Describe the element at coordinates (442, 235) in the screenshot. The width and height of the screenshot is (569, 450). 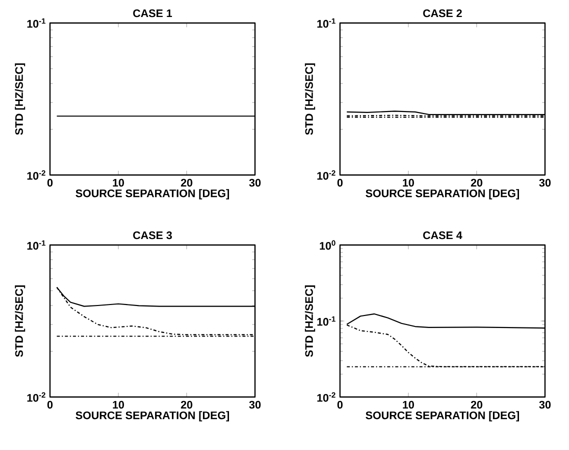
I see `chart-title: CASE 4` at that location.